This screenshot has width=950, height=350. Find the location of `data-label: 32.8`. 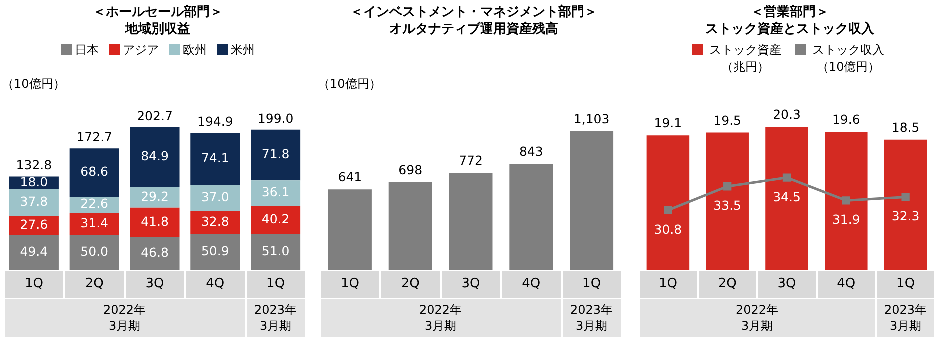

data-label: 32.8 is located at coordinates (215, 222).